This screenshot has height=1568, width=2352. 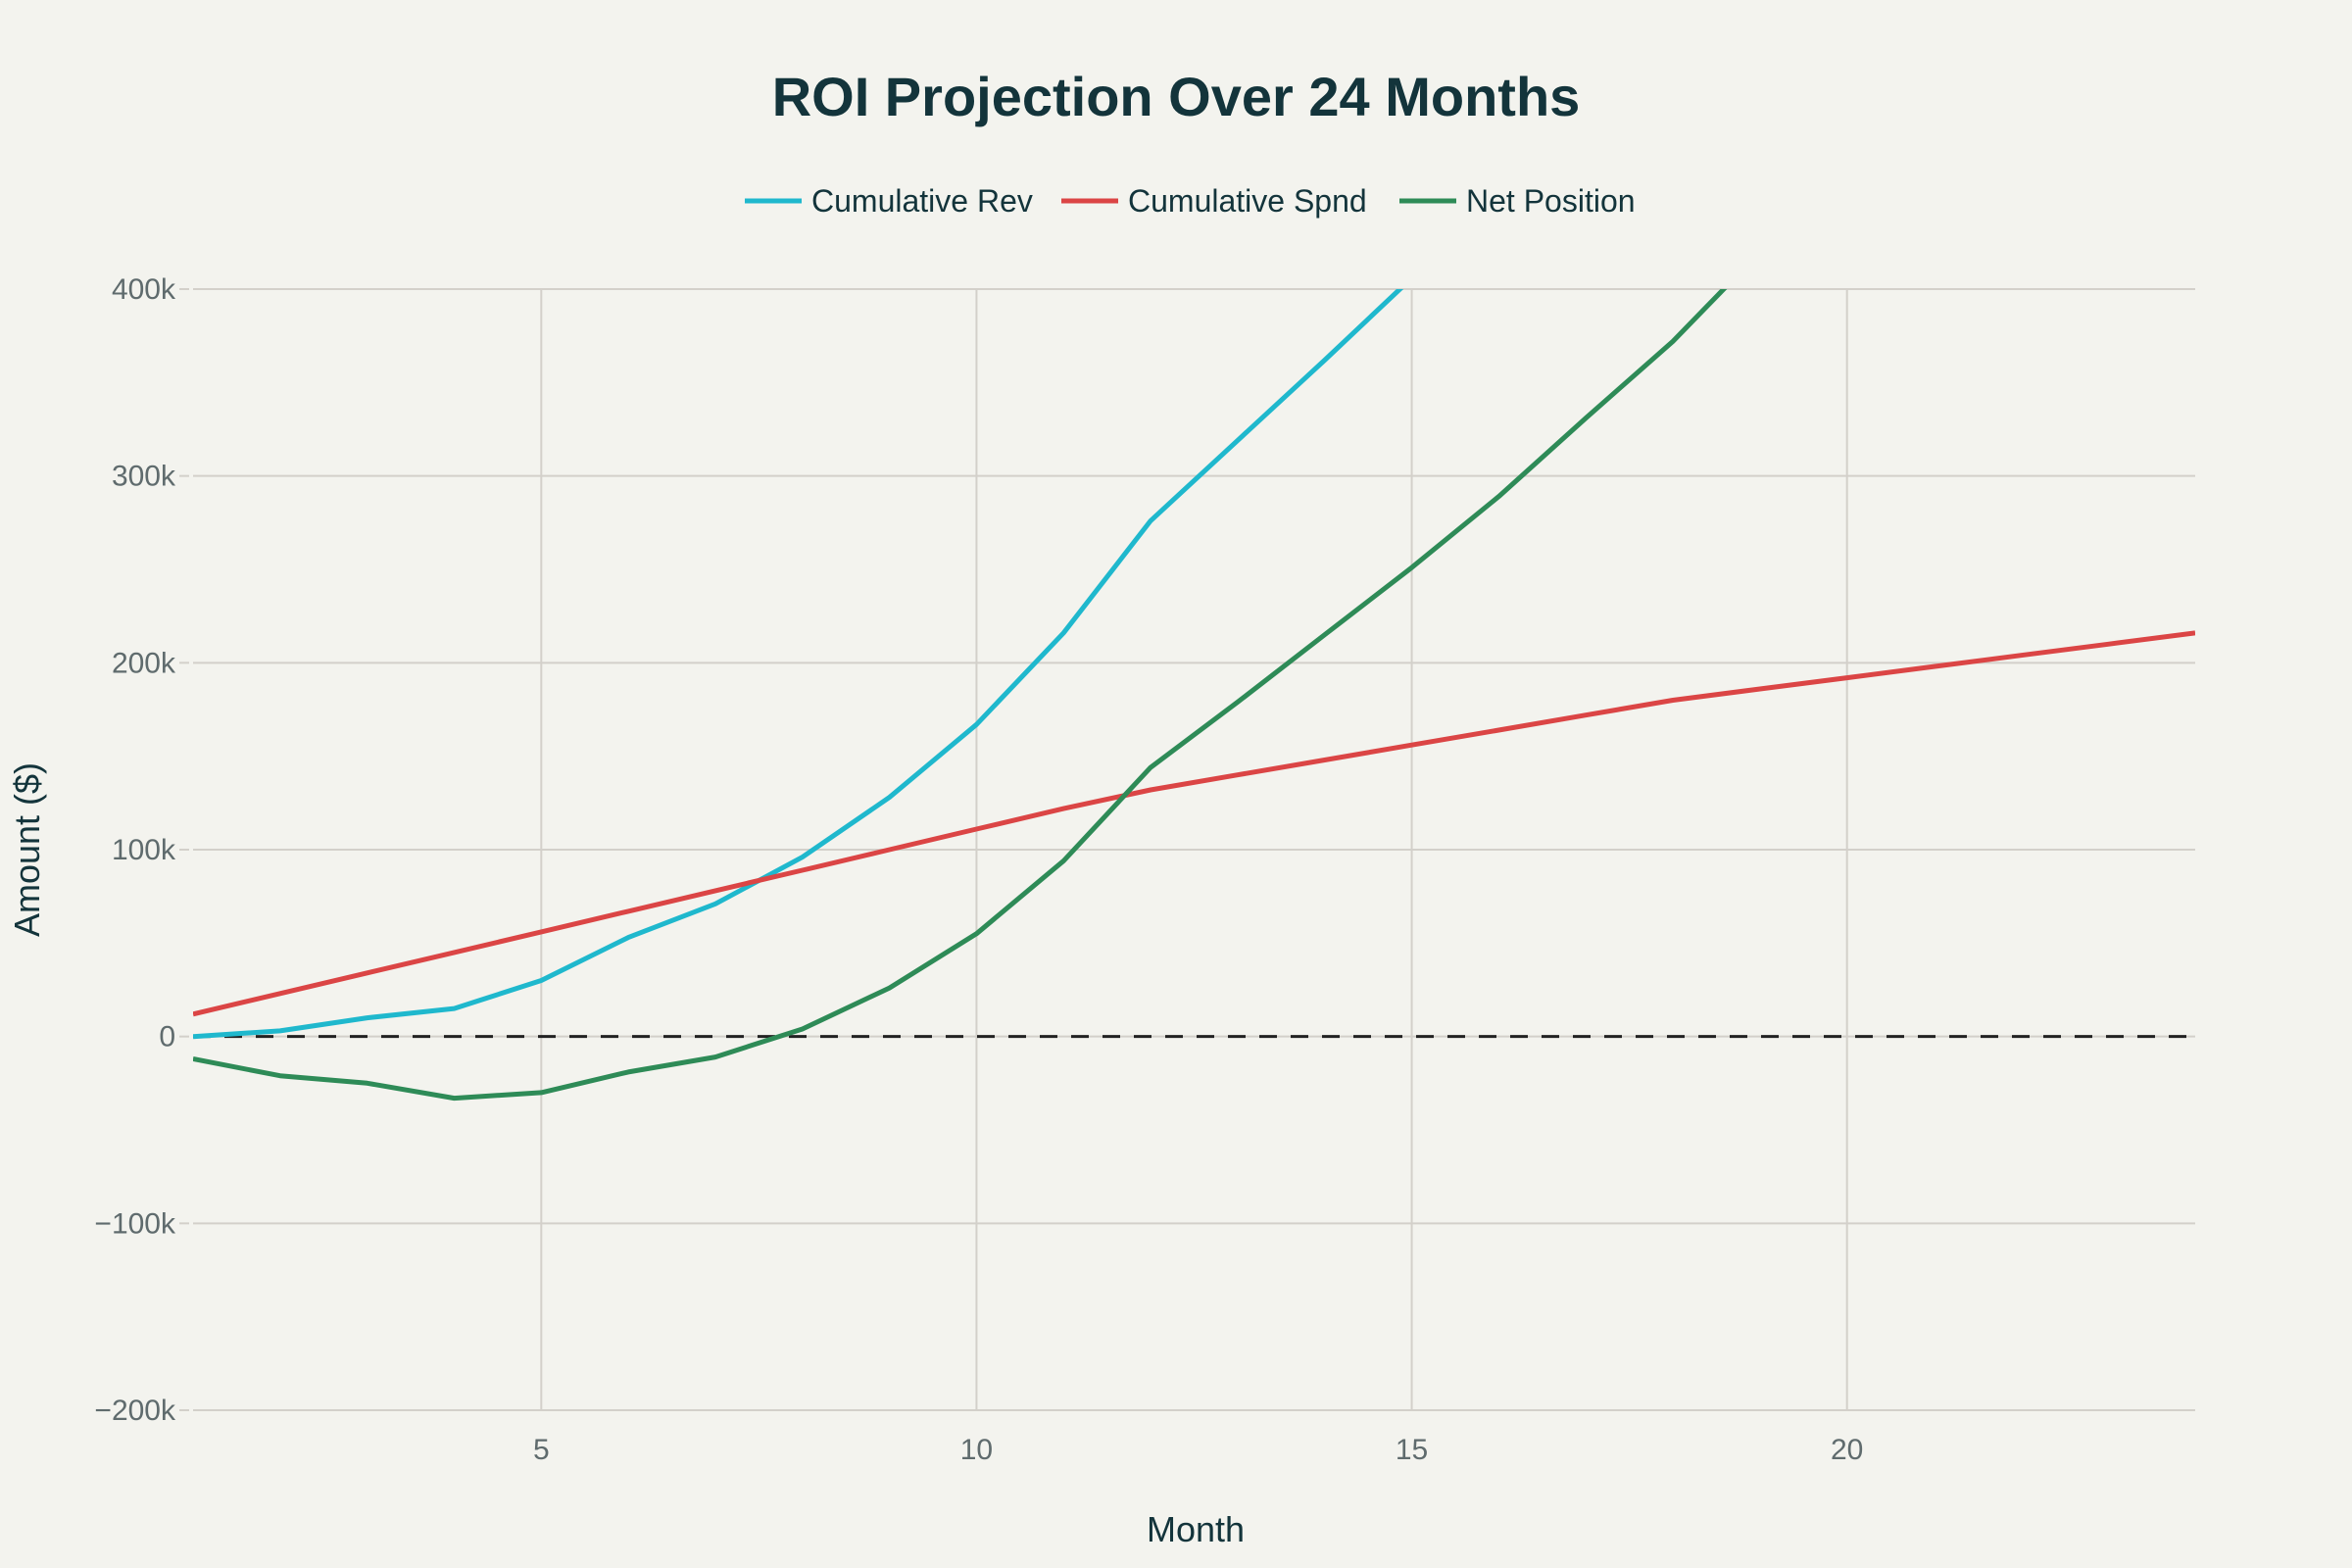 What do you see at coordinates (144, 663) in the screenshot?
I see `y-tick-label: 200k` at bounding box center [144, 663].